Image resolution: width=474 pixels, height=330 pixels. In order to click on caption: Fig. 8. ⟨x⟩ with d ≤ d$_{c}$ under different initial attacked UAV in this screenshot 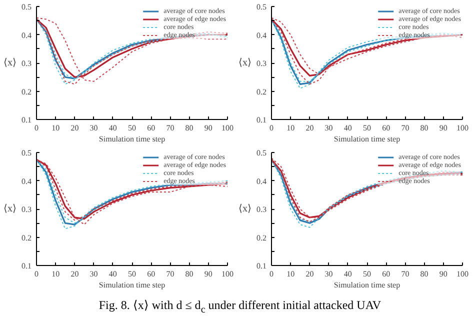, I will do `click(240, 307)`.